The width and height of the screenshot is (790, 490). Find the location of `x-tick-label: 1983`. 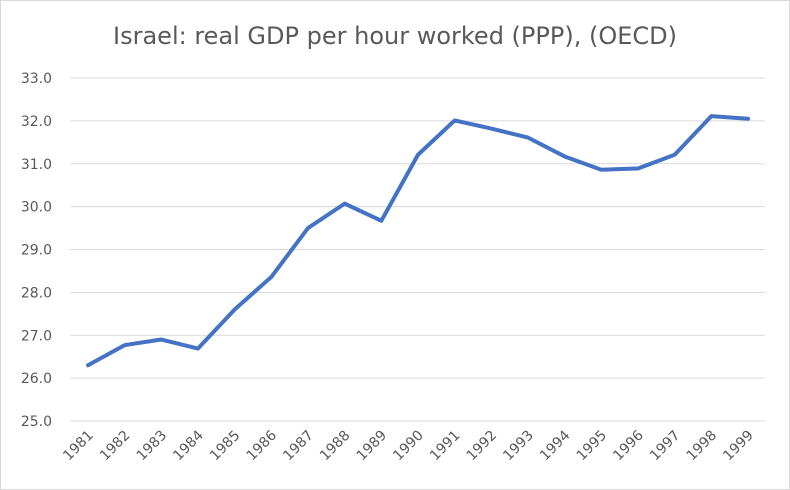

x-tick-label: 1983 is located at coordinates (152, 446).